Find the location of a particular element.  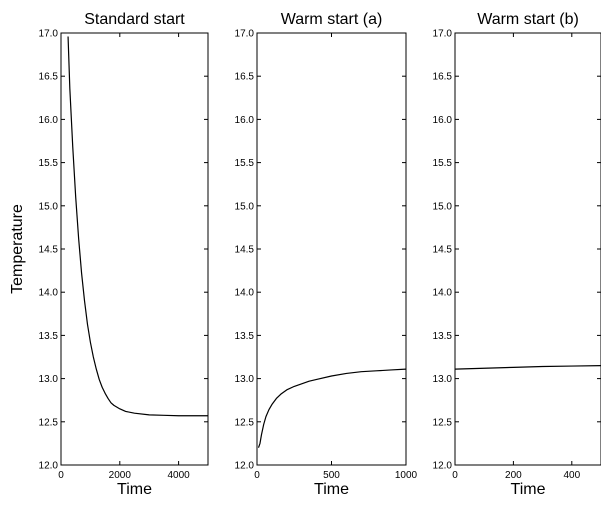

y-axis-label: Temperature is located at coordinates (17, 249).